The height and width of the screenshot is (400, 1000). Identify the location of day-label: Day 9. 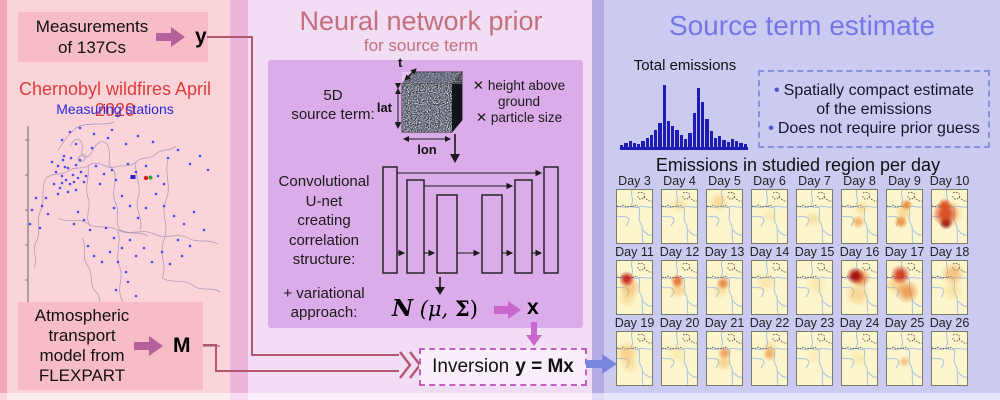
(904, 181).